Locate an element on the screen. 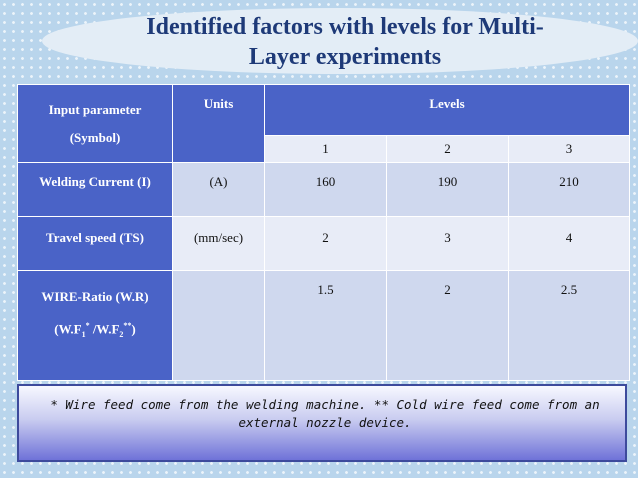 Image resolution: width=638 pixels, height=478 pixels. title-oval is located at coordinates (340, 41).